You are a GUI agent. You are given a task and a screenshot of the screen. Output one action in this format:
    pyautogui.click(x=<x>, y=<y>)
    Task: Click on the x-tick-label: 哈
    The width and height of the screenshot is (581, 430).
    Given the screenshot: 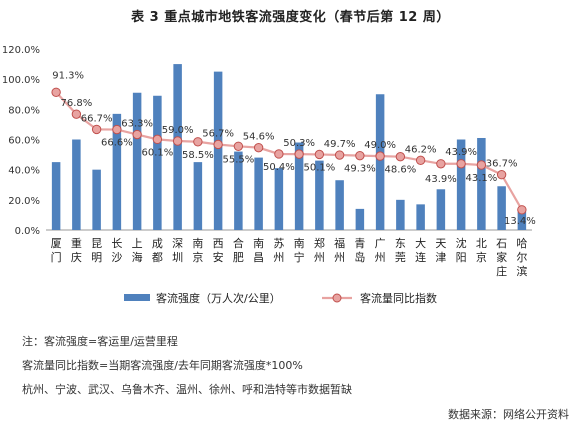 What is the action you would take?
    pyautogui.click(x=521, y=243)
    